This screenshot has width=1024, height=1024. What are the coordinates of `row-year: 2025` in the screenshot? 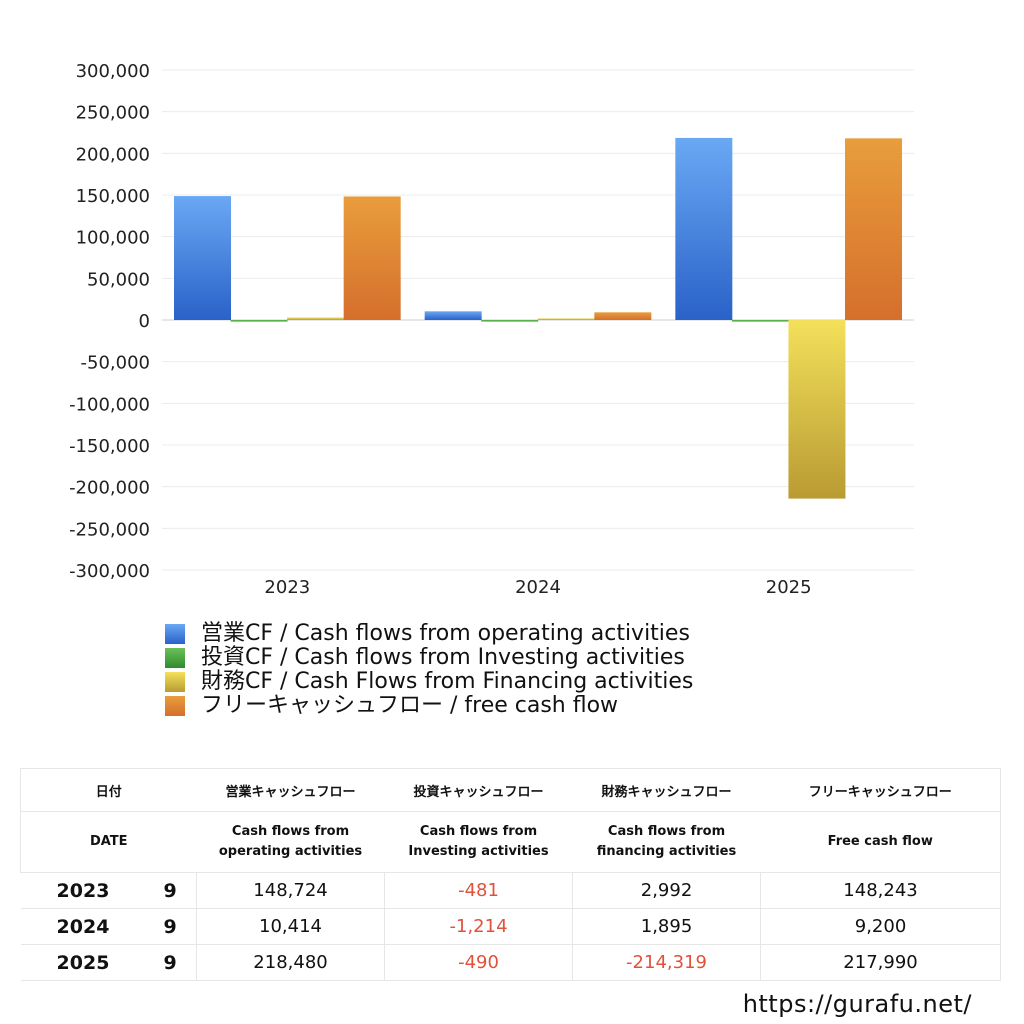 It's located at (83, 962).